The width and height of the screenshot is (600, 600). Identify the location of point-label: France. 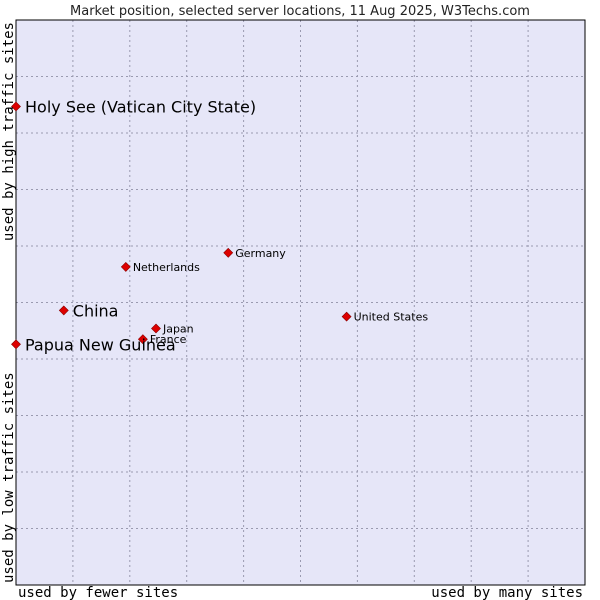
(168, 339).